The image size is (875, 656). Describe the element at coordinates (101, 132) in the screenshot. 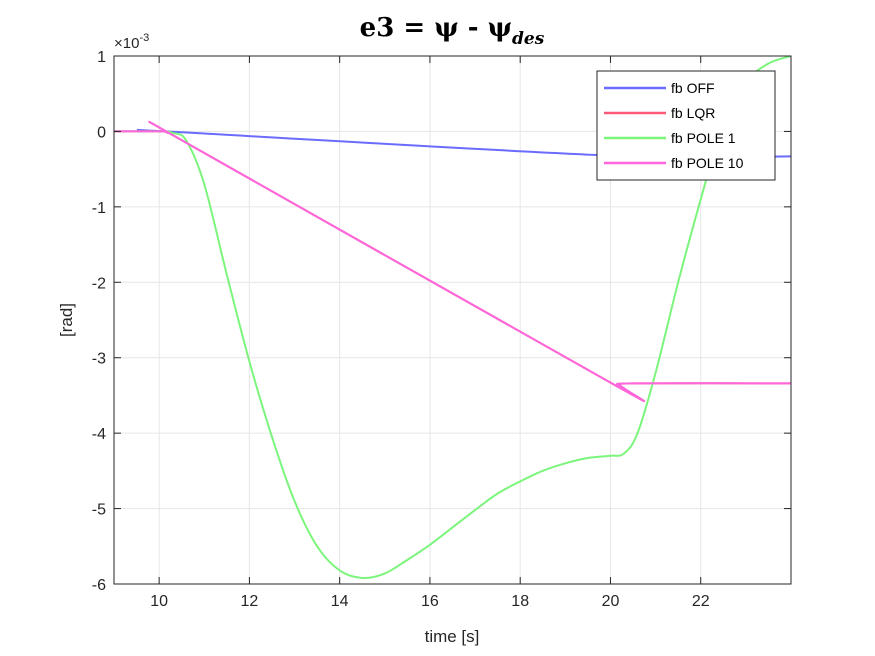

I see `y-tick-label: 0` at that location.